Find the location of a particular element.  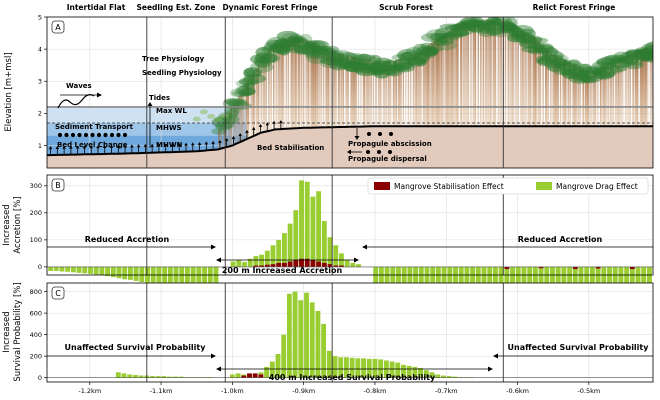

zone-title-seedling: Seedling Est. Zone is located at coordinates (175, 7).